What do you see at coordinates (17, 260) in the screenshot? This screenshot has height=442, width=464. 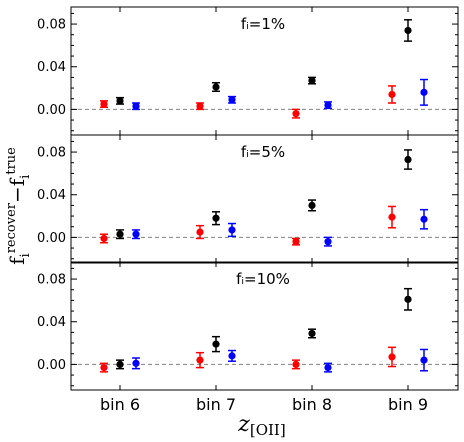 I see `y-label-f1: f` at bounding box center [17, 260].